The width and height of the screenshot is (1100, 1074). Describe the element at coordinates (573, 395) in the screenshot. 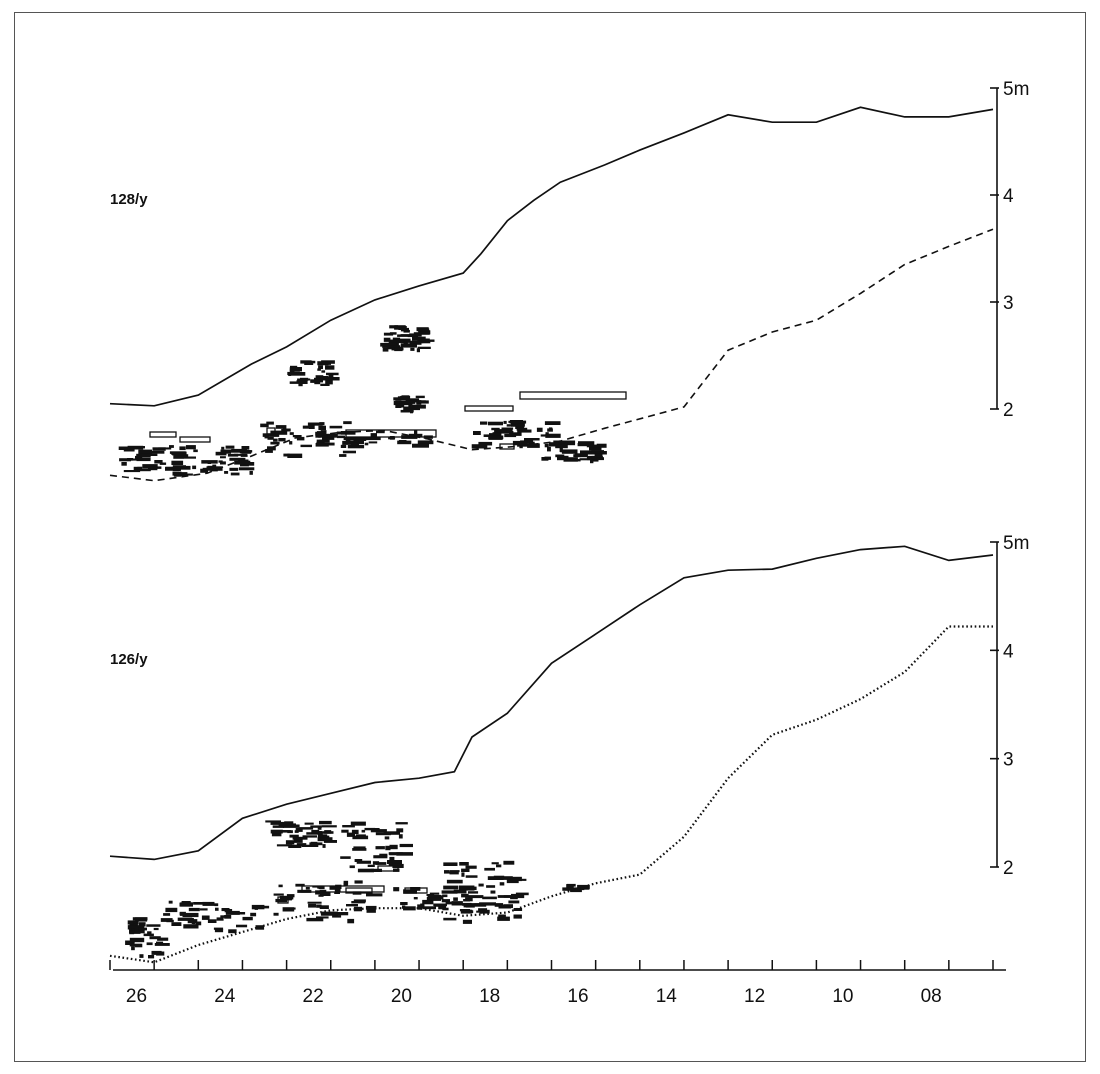

I see `find-outline-mark` at that location.